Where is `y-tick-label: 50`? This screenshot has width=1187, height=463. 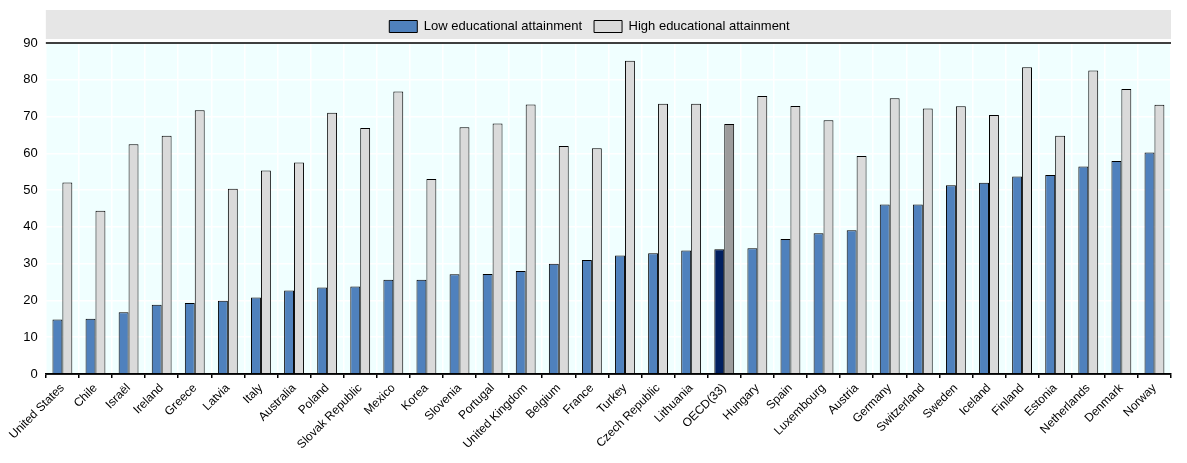
y-tick-label: 50 is located at coordinates (30, 189).